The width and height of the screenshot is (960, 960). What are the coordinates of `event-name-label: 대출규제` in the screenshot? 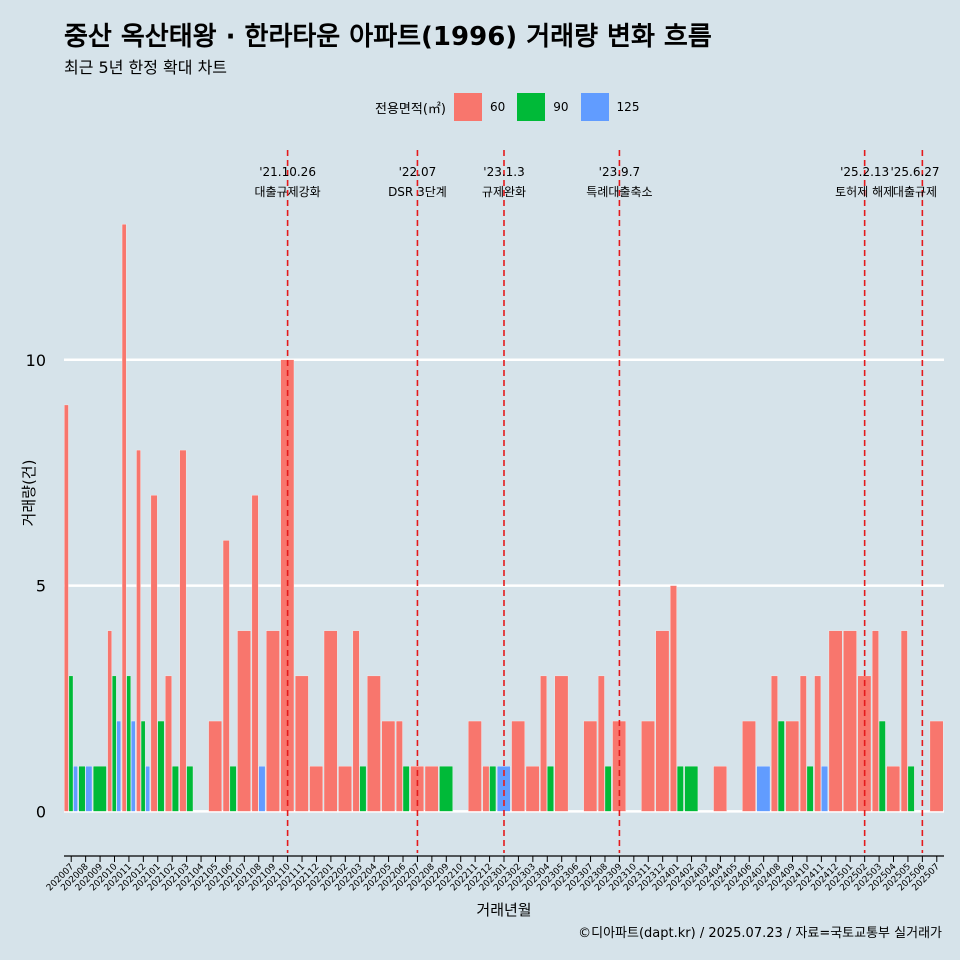 It's located at (915, 192).